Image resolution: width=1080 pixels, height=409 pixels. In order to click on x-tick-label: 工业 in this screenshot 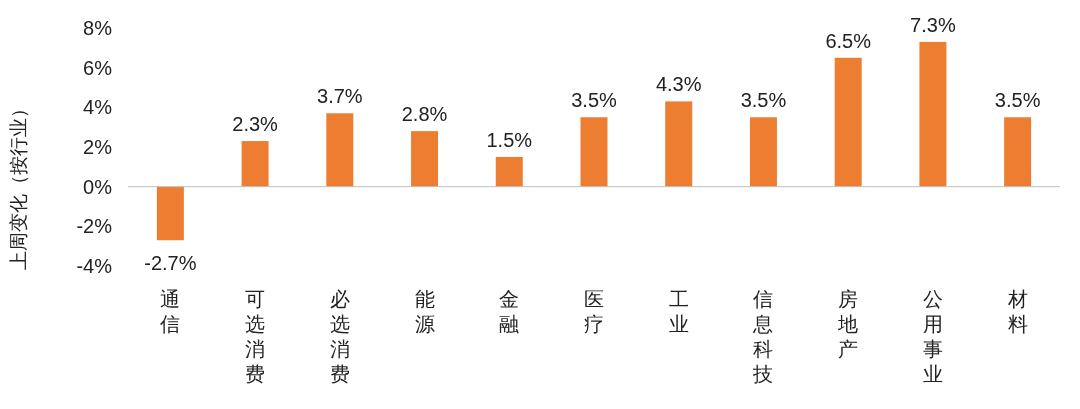, I will do `click(678, 311)`.